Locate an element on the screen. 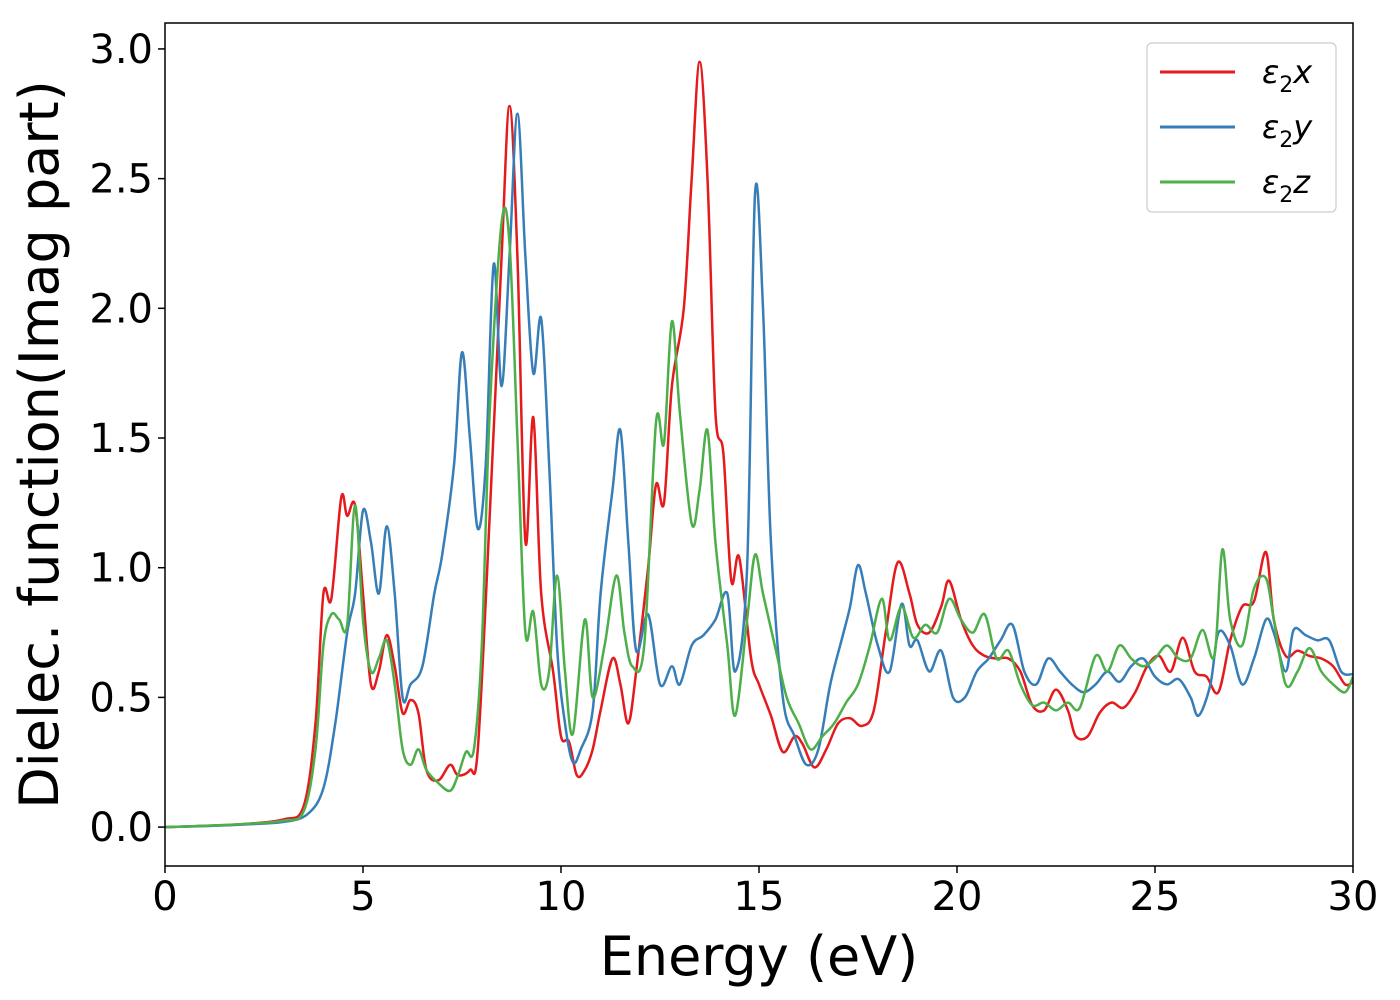 The image size is (1400, 1000). x-tick-label: 30 is located at coordinates (1353, 897).